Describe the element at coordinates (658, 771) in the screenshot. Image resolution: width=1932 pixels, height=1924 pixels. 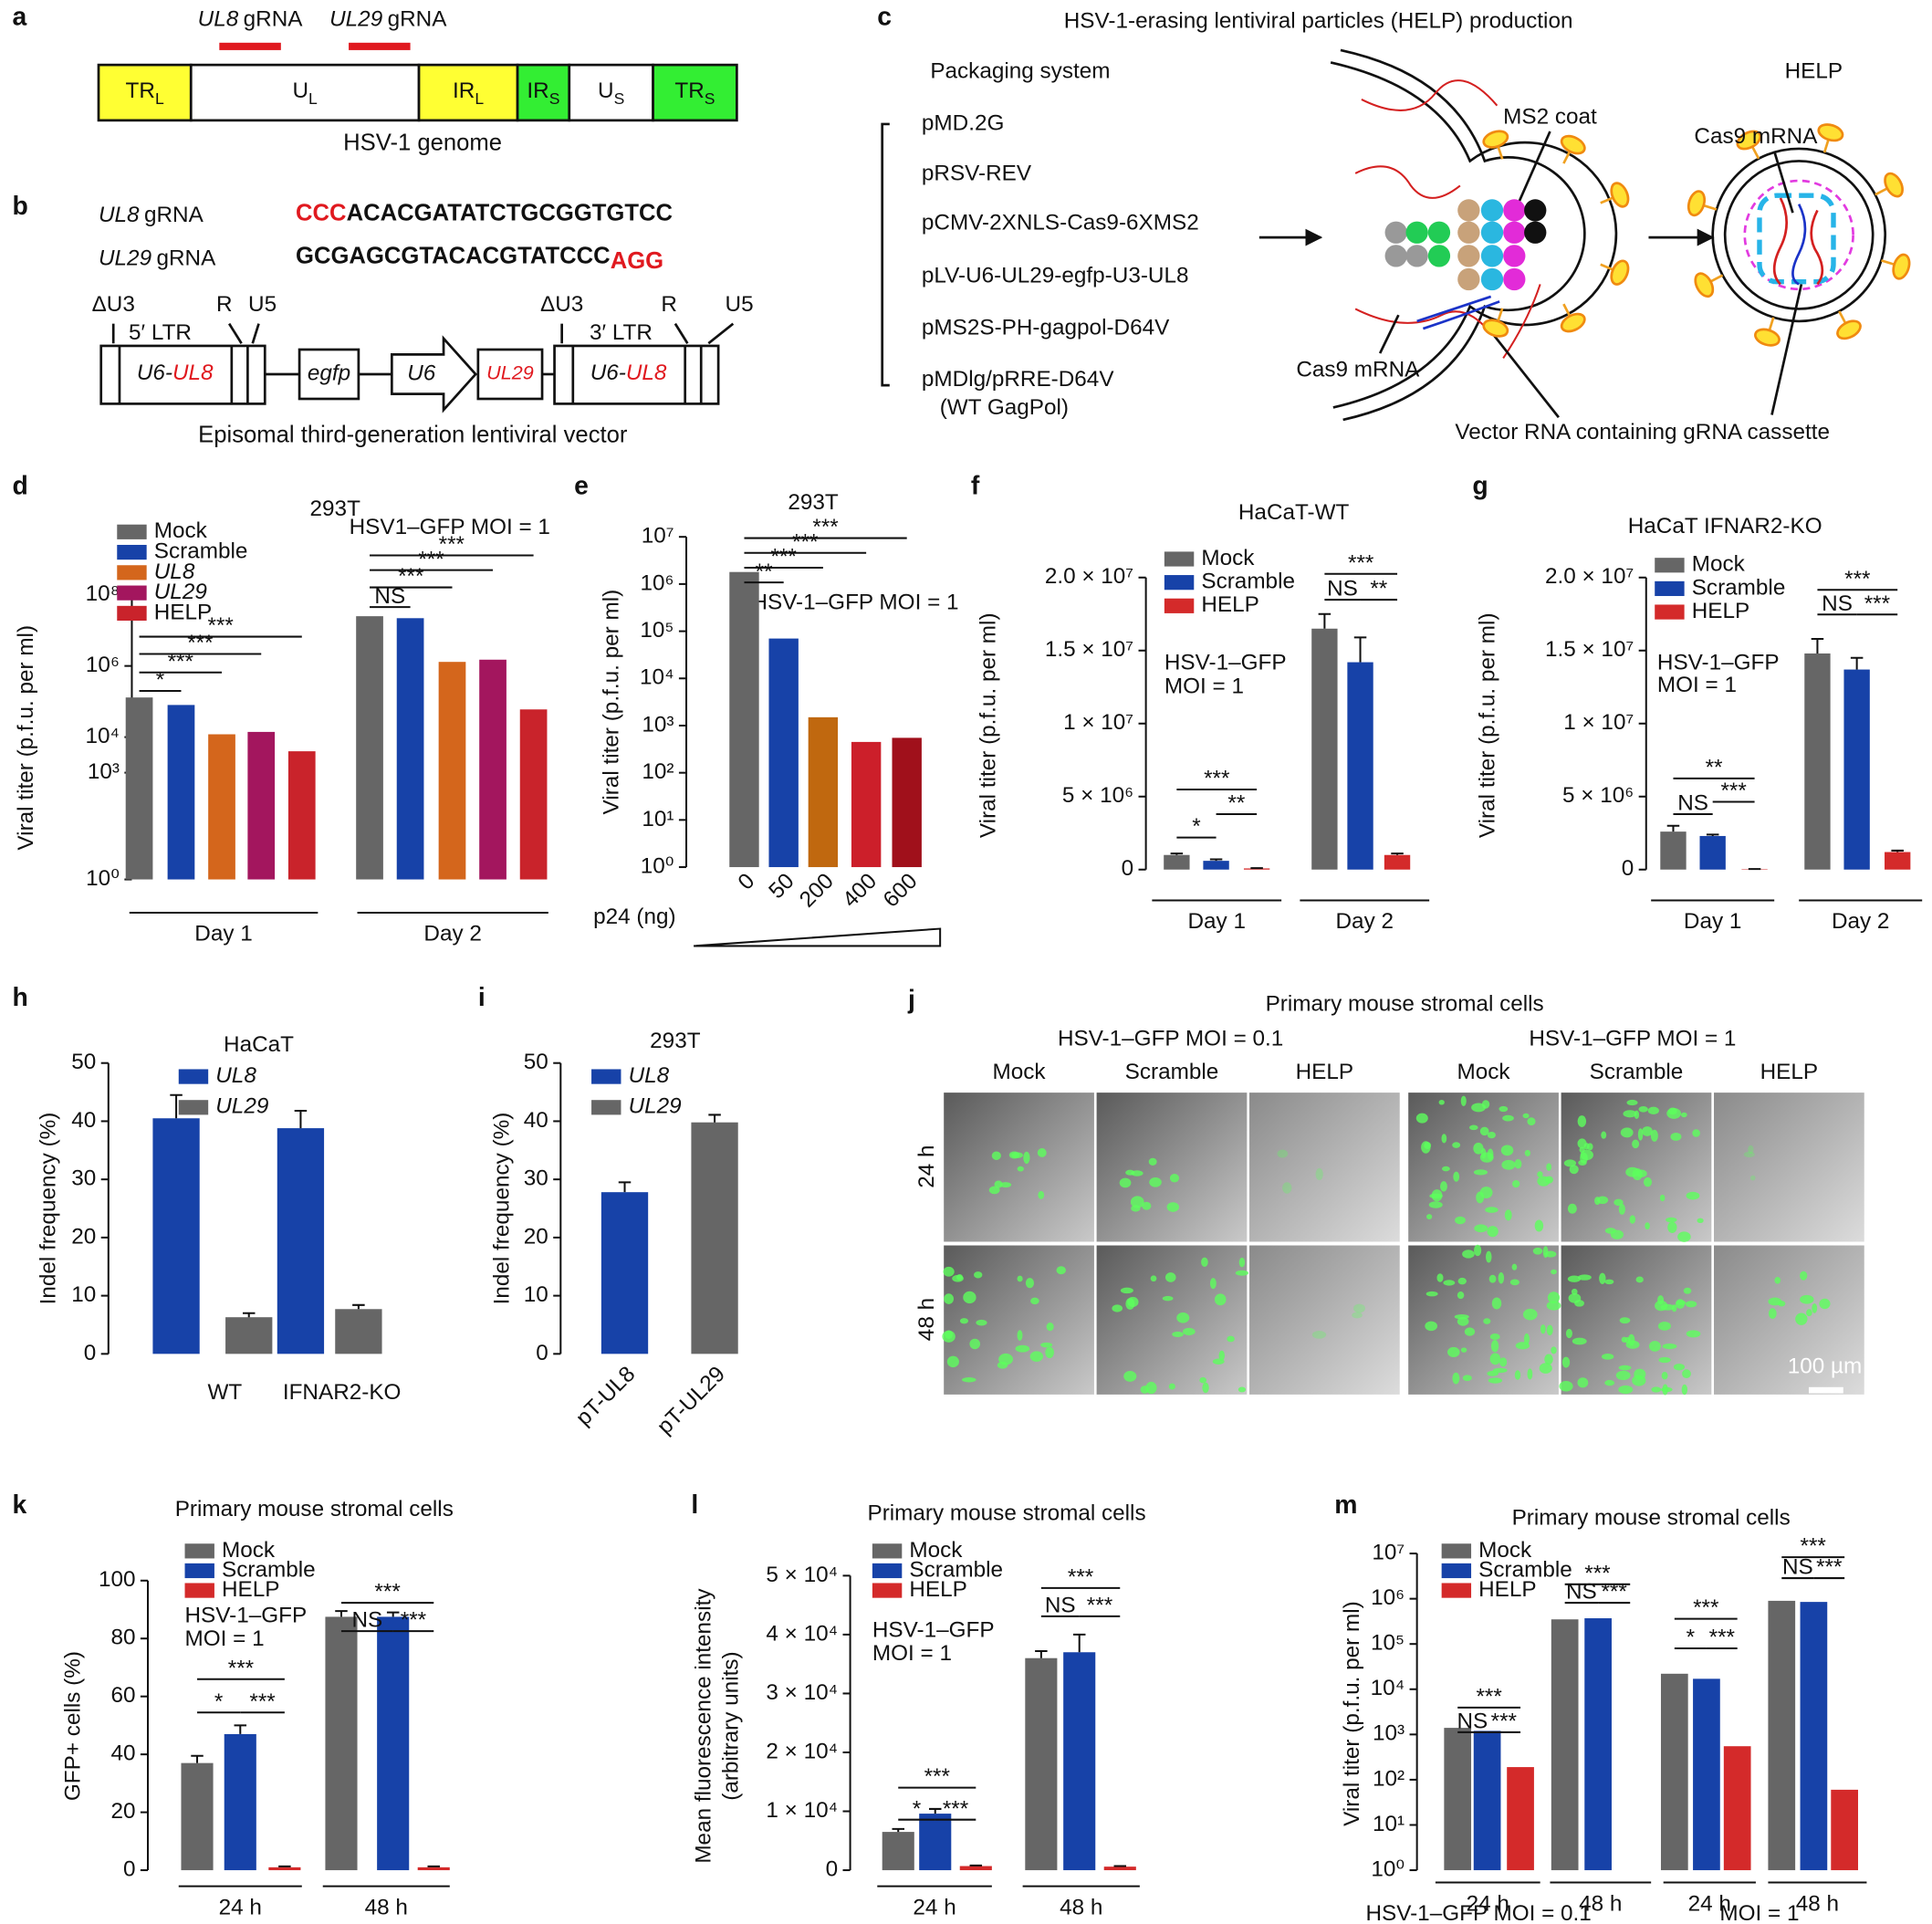
I see `y-tick-label: 10²` at that location.